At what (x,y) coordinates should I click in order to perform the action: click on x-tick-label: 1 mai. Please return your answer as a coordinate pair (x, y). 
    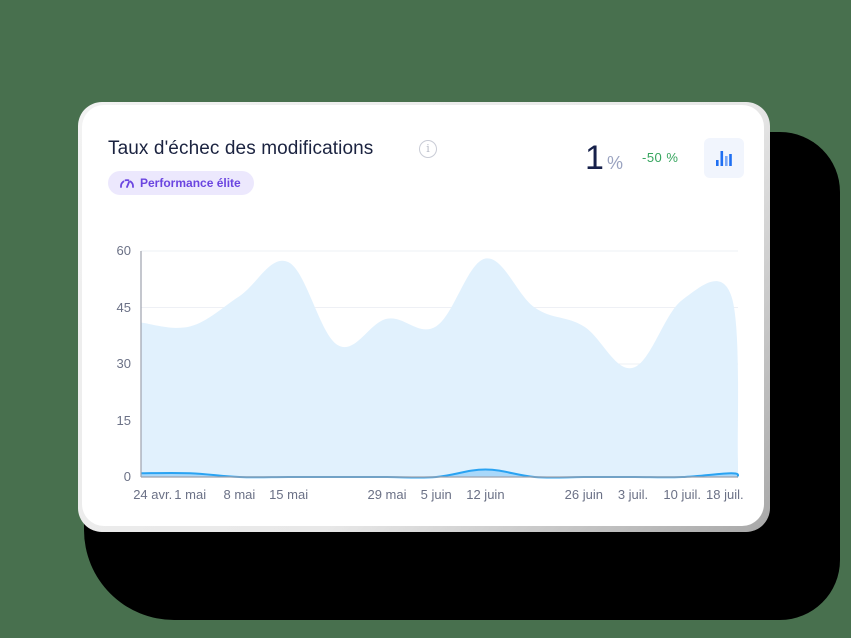
    Looking at the image, I should click on (190, 494).